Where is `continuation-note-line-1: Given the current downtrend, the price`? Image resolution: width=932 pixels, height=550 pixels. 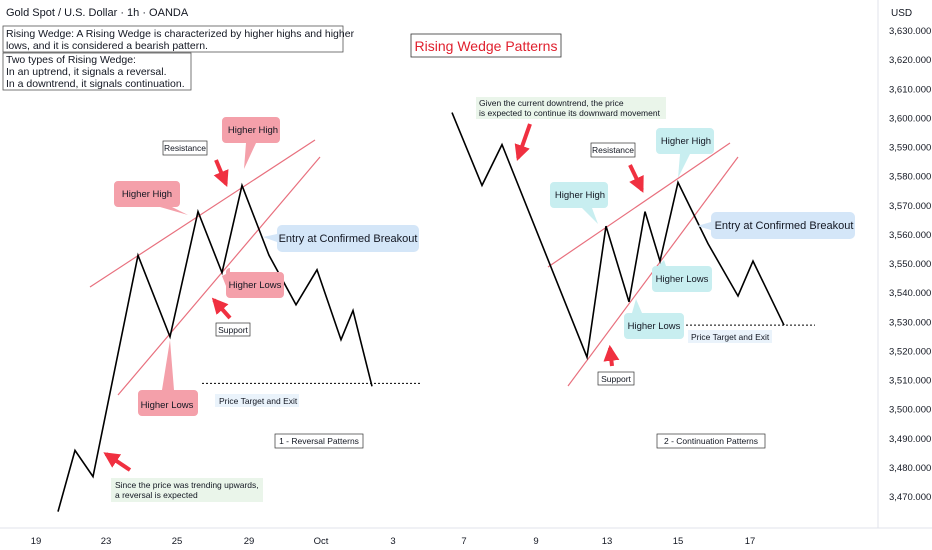
continuation-note-line-1: Given the current downtrend, the price is located at coordinates (551, 103).